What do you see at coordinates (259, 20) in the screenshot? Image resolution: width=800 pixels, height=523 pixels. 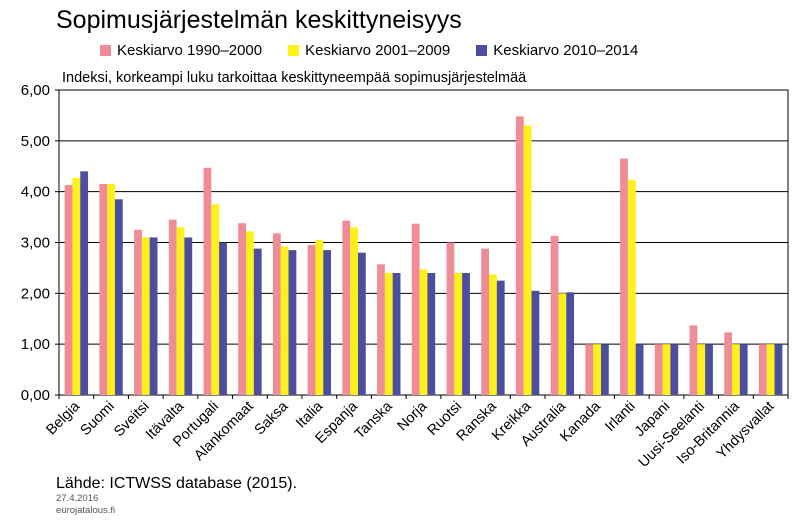 I see `chart-title: Sopimusjärjestelmän keskittyneisyys` at bounding box center [259, 20].